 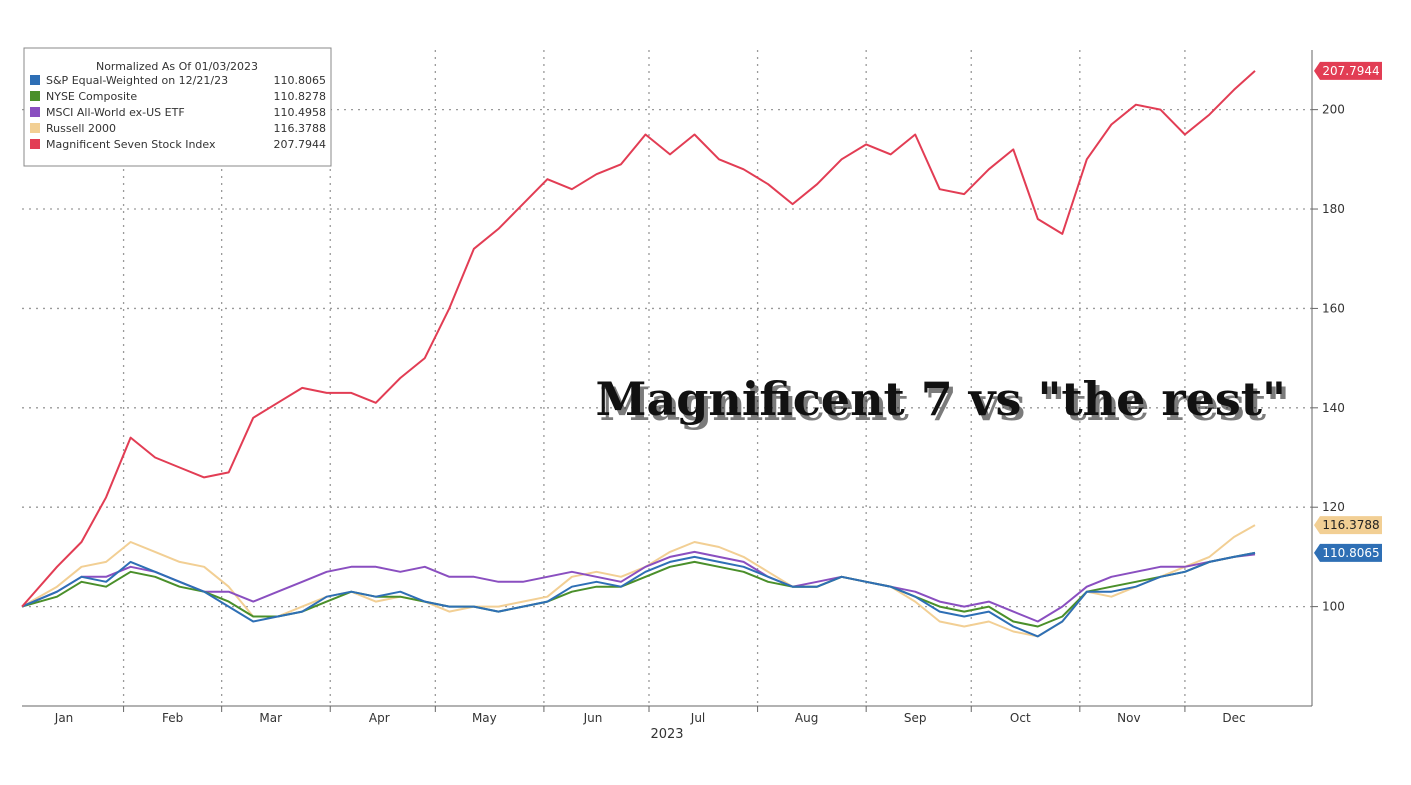 What do you see at coordinates (115, 112) in the screenshot?
I see `legend-entry-name: MSCI All-World ex-US ETF` at bounding box center [115, 112].